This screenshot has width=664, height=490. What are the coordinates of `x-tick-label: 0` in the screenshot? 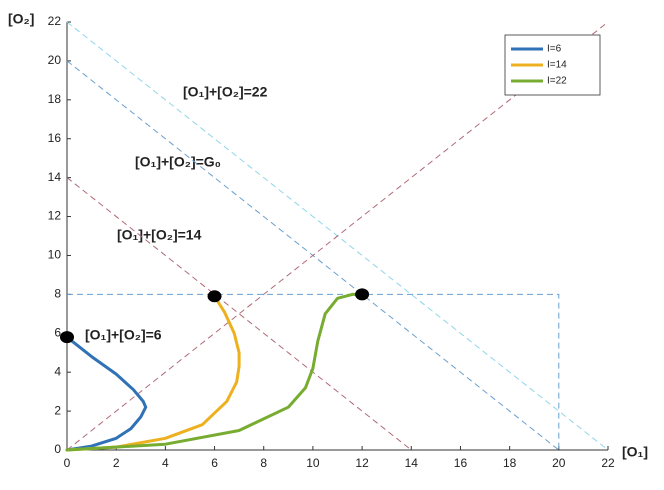 It's located at (67, 463).